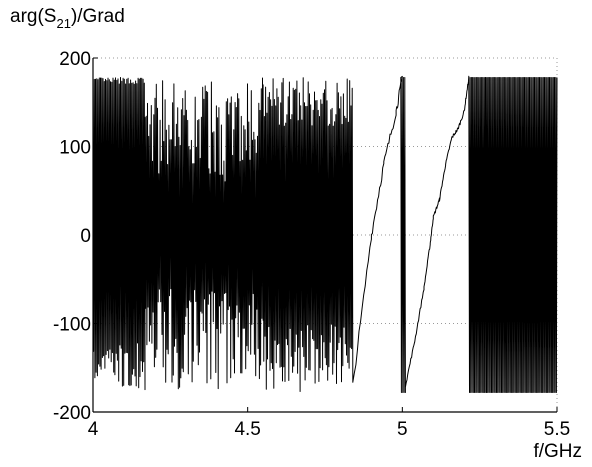  I want to click on x-tick-label: 4, so click(93, 429).